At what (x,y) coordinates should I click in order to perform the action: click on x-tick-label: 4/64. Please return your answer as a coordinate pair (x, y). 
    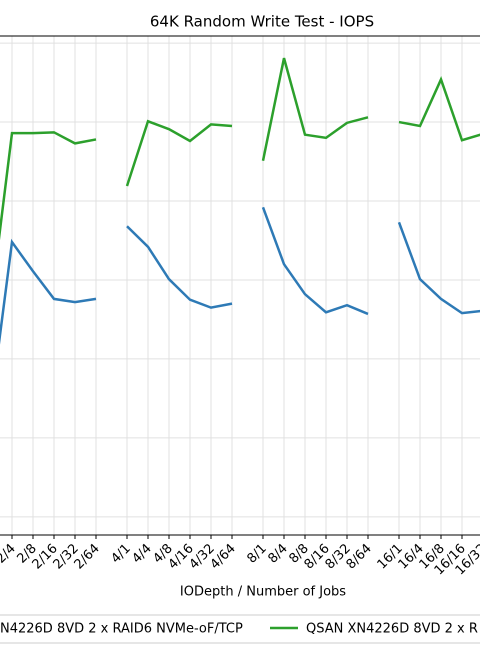
    Looking at the image, I should click on (223, 556).